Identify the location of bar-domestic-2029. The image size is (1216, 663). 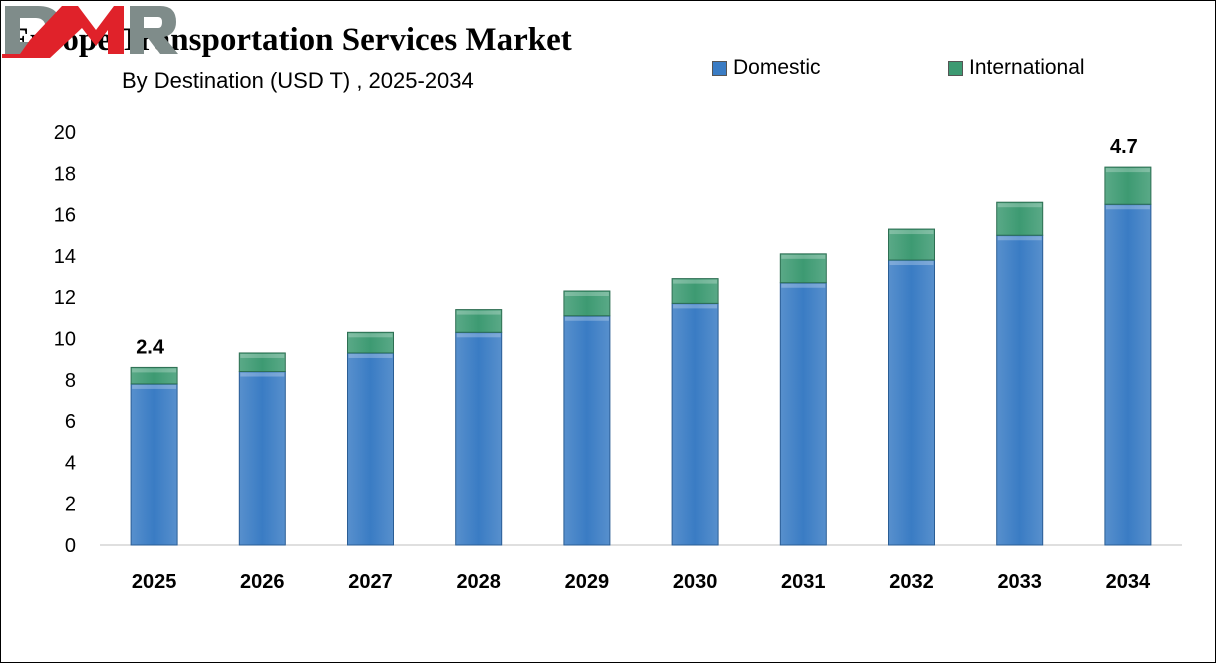
(587, 430).